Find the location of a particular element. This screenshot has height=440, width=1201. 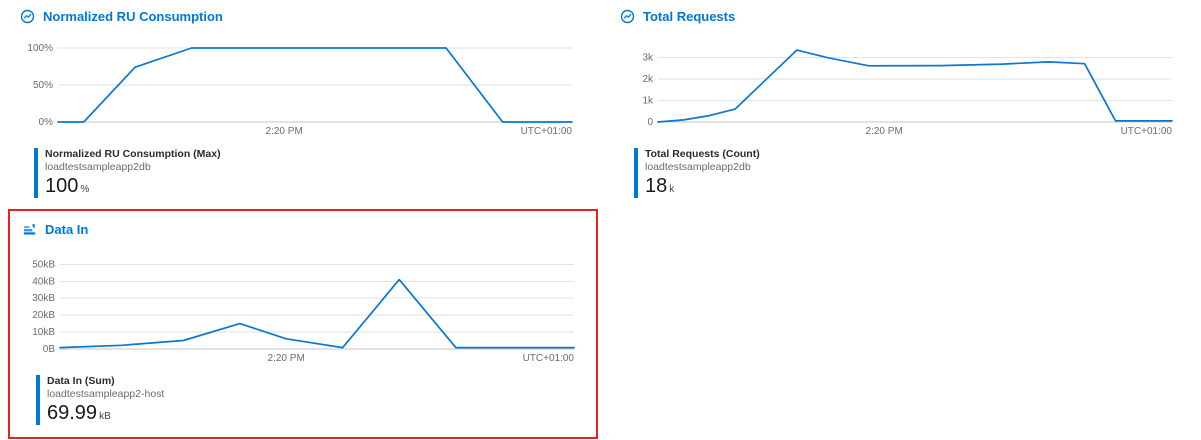

y-axis-tick-label: 30kB is located at coordinates (43, 298).